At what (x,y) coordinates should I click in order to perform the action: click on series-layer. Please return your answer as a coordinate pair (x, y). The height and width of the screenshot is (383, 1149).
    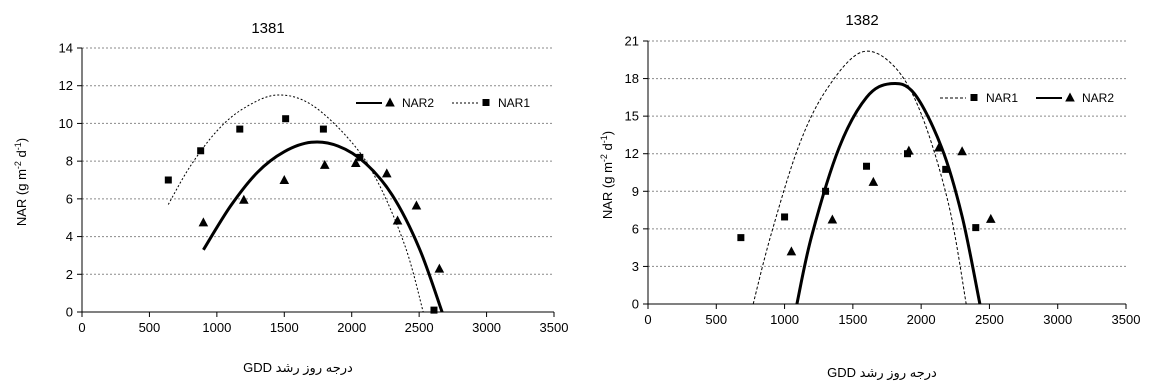
    Looking at the image, I should click on (304, 204).